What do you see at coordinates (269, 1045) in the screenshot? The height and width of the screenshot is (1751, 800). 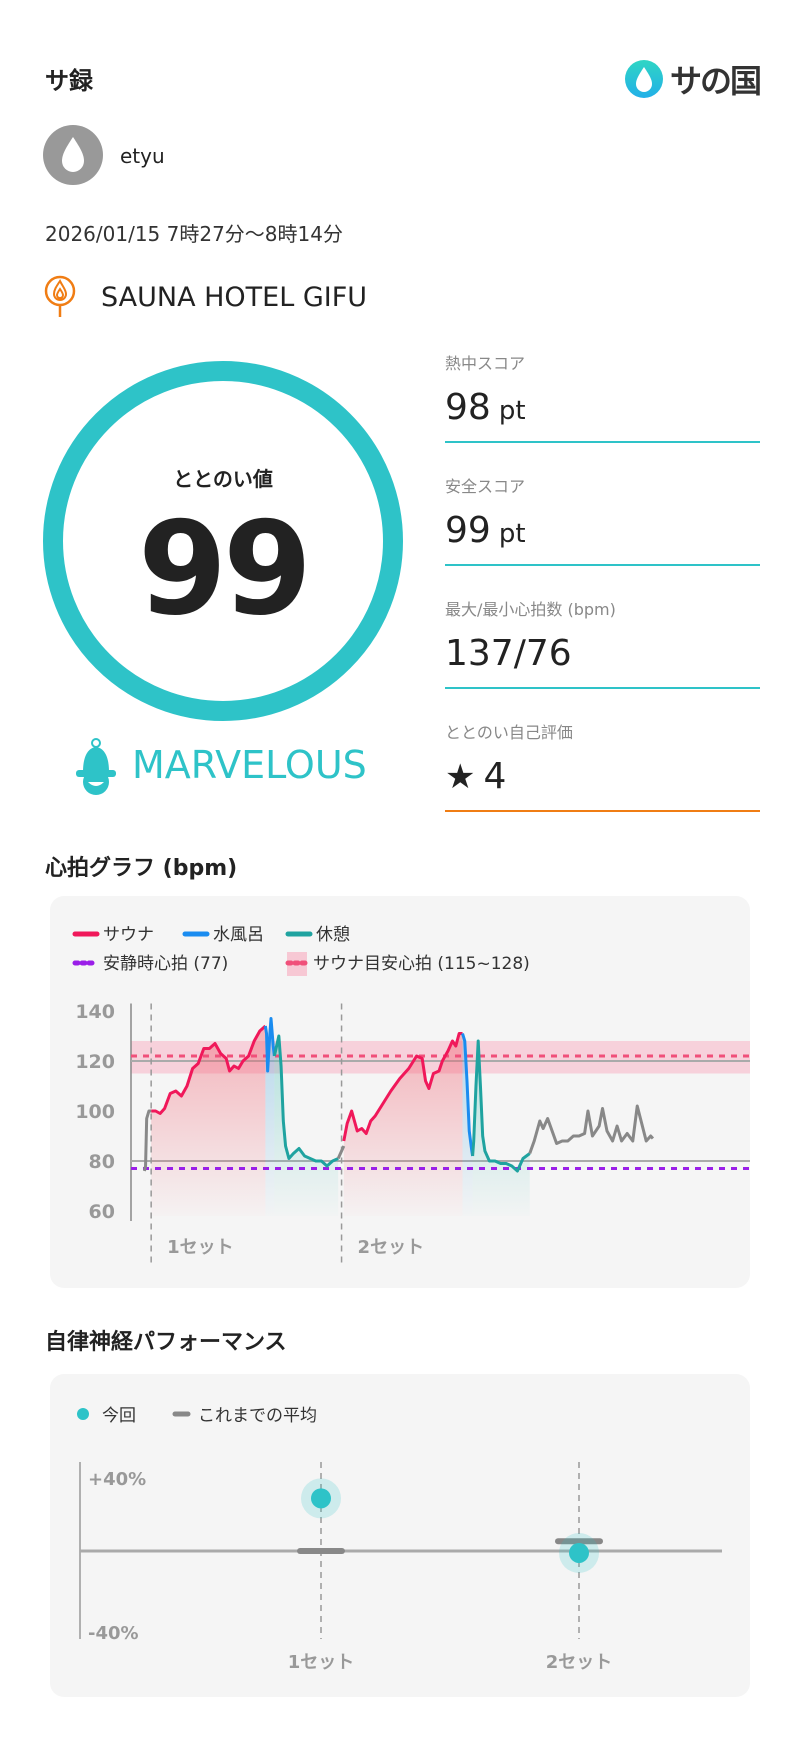 I see `series-line-water` at bounding box center [269, 1045].